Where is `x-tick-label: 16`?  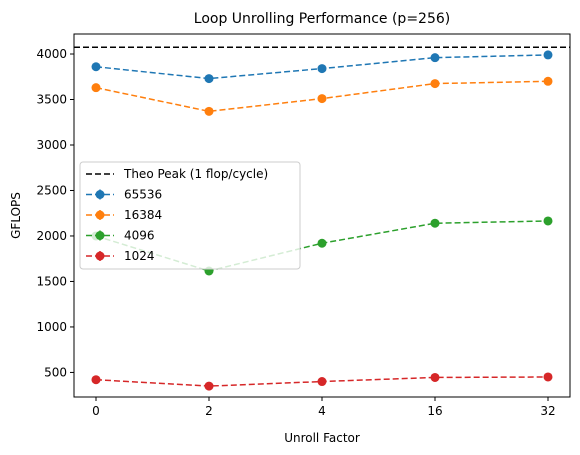 x-tick-label: 16 is located at coordinates (434, 411).